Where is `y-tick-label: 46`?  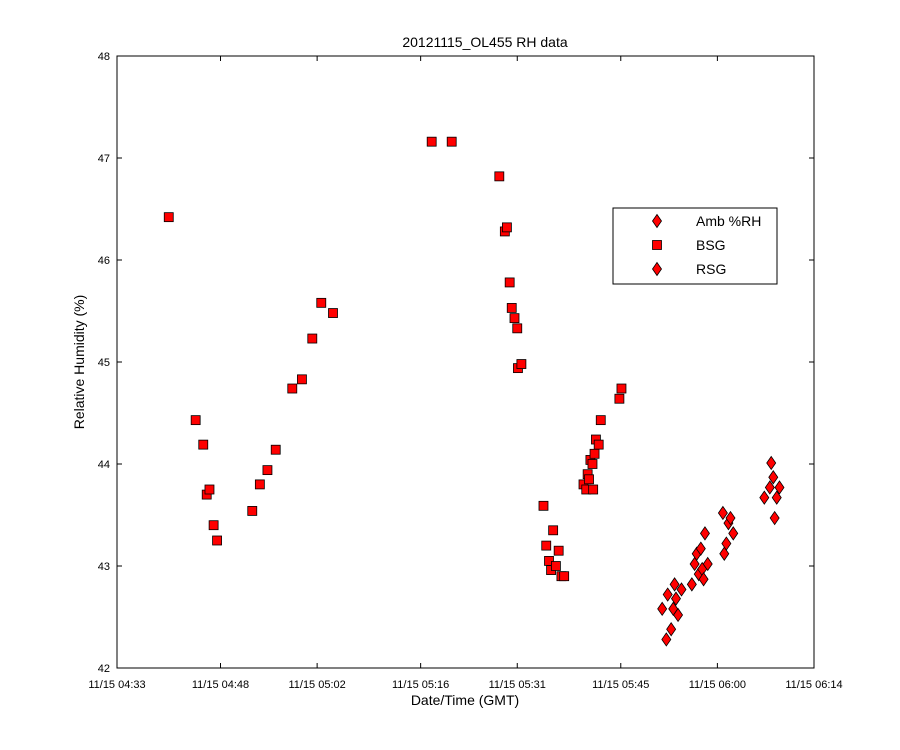 y-tick-label: 46 is located at coordinates (104, 261).